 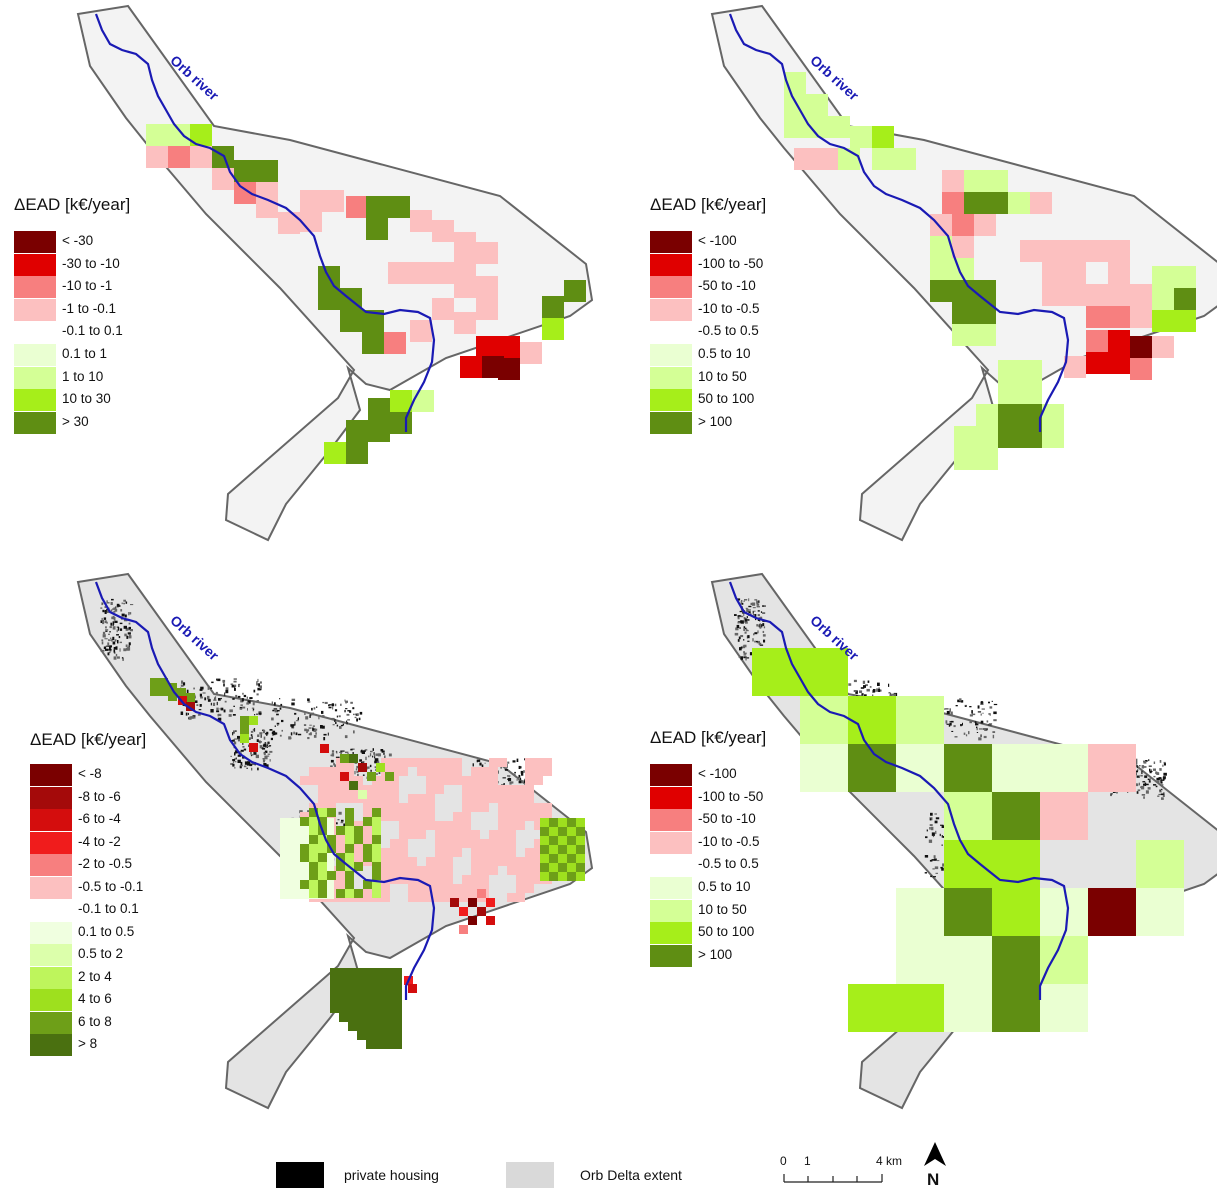 What do you see at coordinates (726, 399) in the screenshot?
I see `legend-label: 50 to 100` at bounding box center [726, 399].